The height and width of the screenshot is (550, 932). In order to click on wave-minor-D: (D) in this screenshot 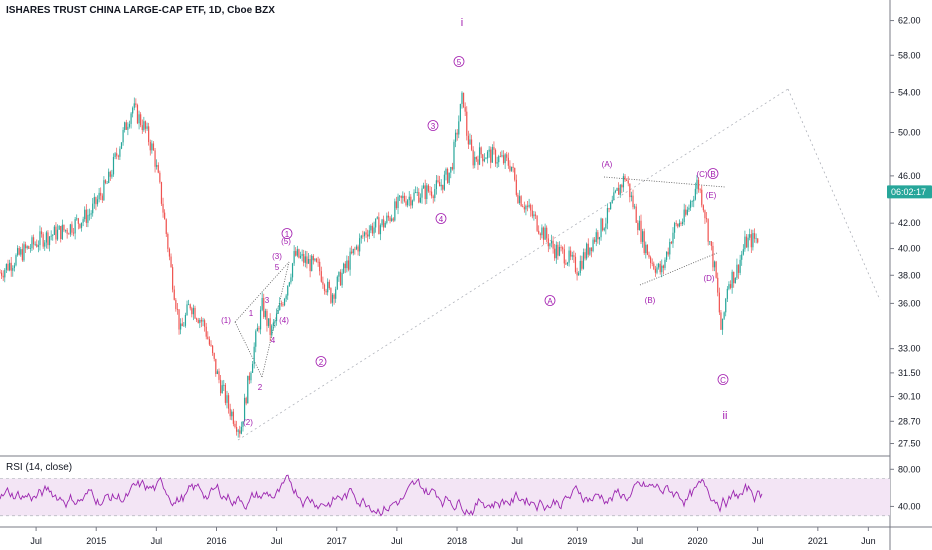, I will do `click(708, 278)`.